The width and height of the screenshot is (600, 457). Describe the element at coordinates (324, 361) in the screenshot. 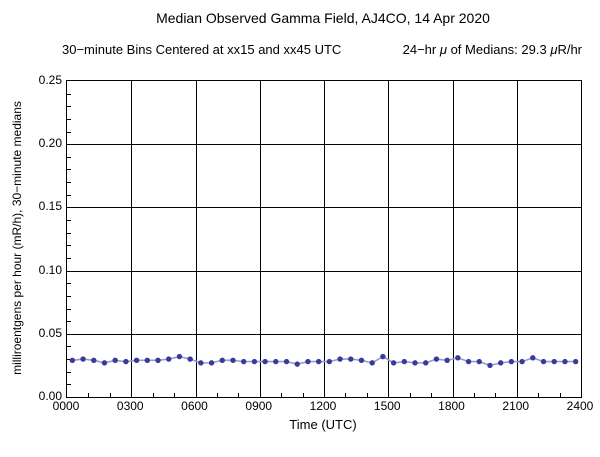

I see `data-series` at that location.